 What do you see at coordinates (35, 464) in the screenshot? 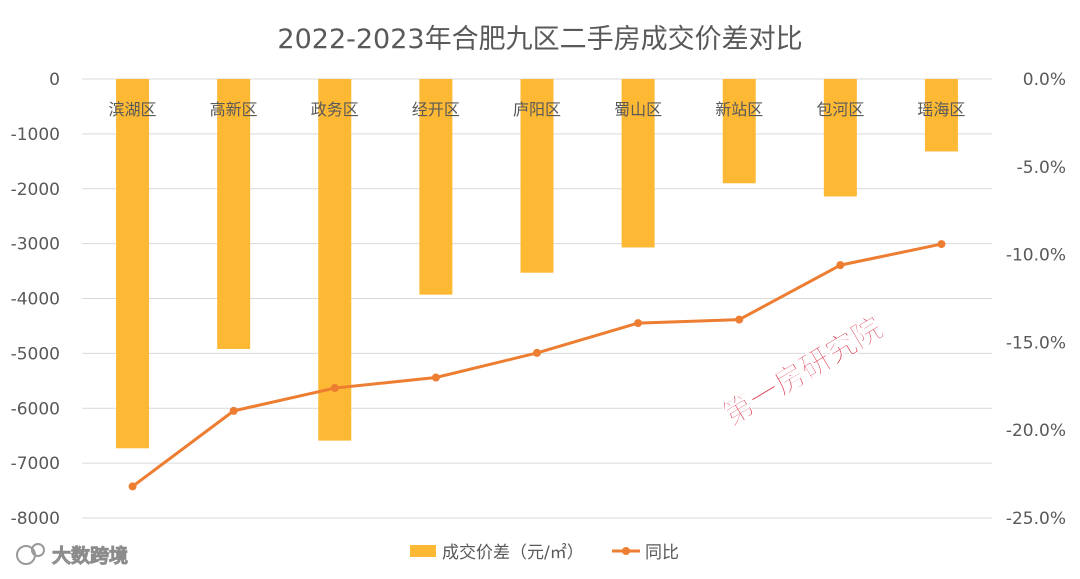
I see `y-left-tick-label: -7000` at bounding box center [35, 464].